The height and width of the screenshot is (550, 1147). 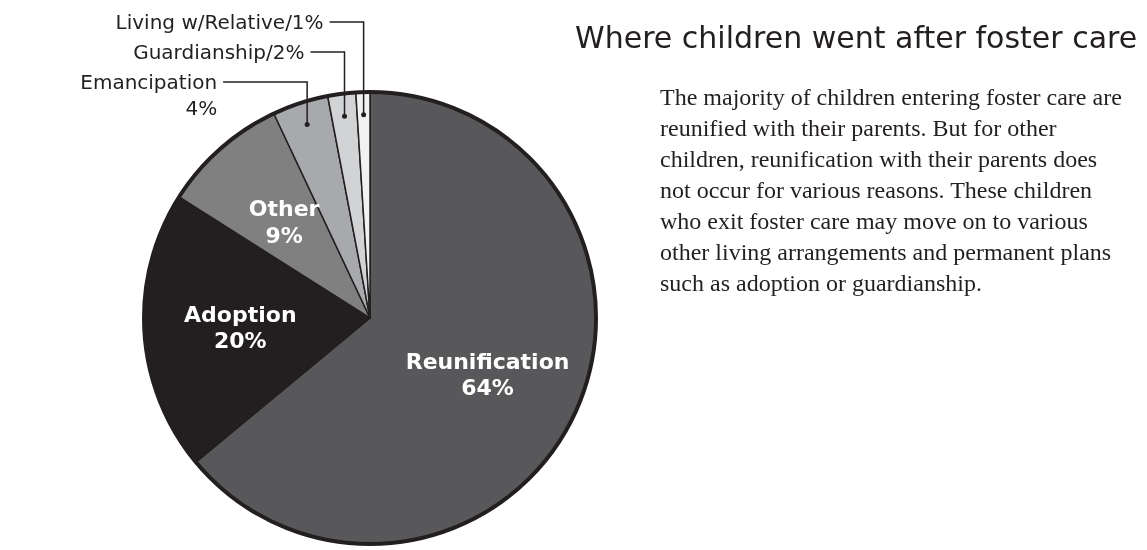 I want to click on slice-label: Guardianship/2%, so click(x=219, y=52).